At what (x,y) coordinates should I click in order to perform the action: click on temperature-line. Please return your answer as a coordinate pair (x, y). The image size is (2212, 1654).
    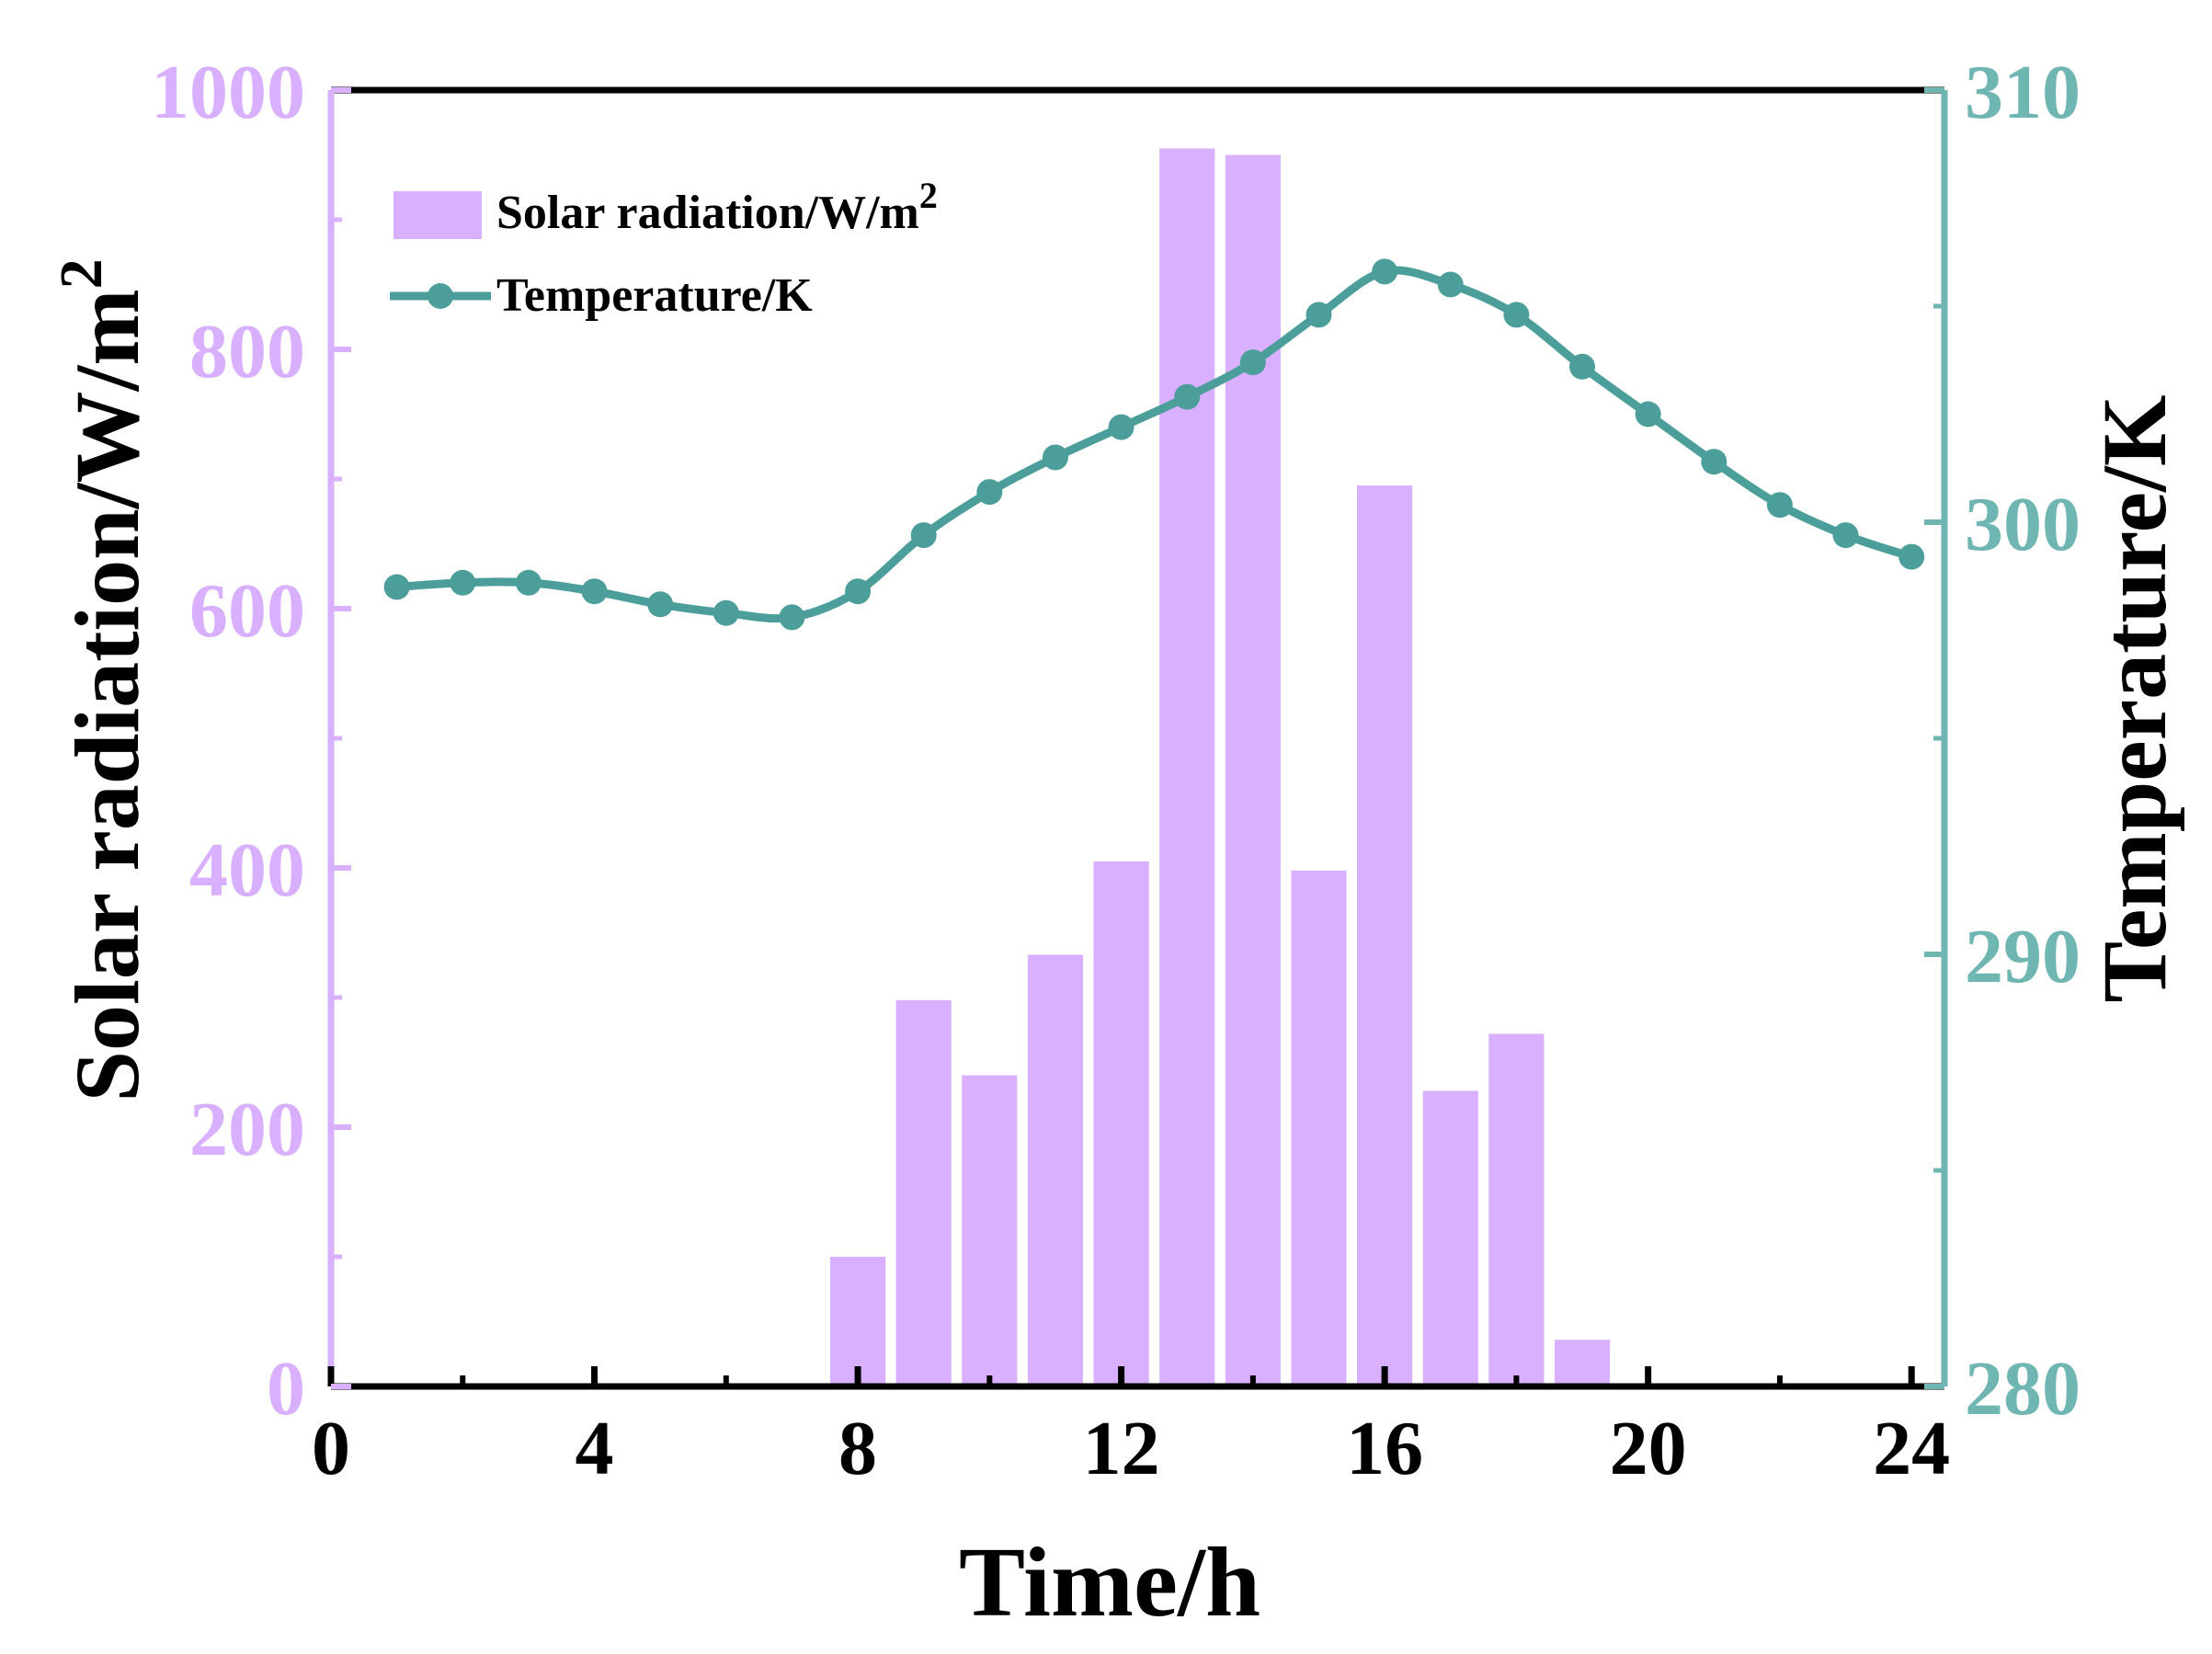
    Looking at the image, I should click on (1154, 444).